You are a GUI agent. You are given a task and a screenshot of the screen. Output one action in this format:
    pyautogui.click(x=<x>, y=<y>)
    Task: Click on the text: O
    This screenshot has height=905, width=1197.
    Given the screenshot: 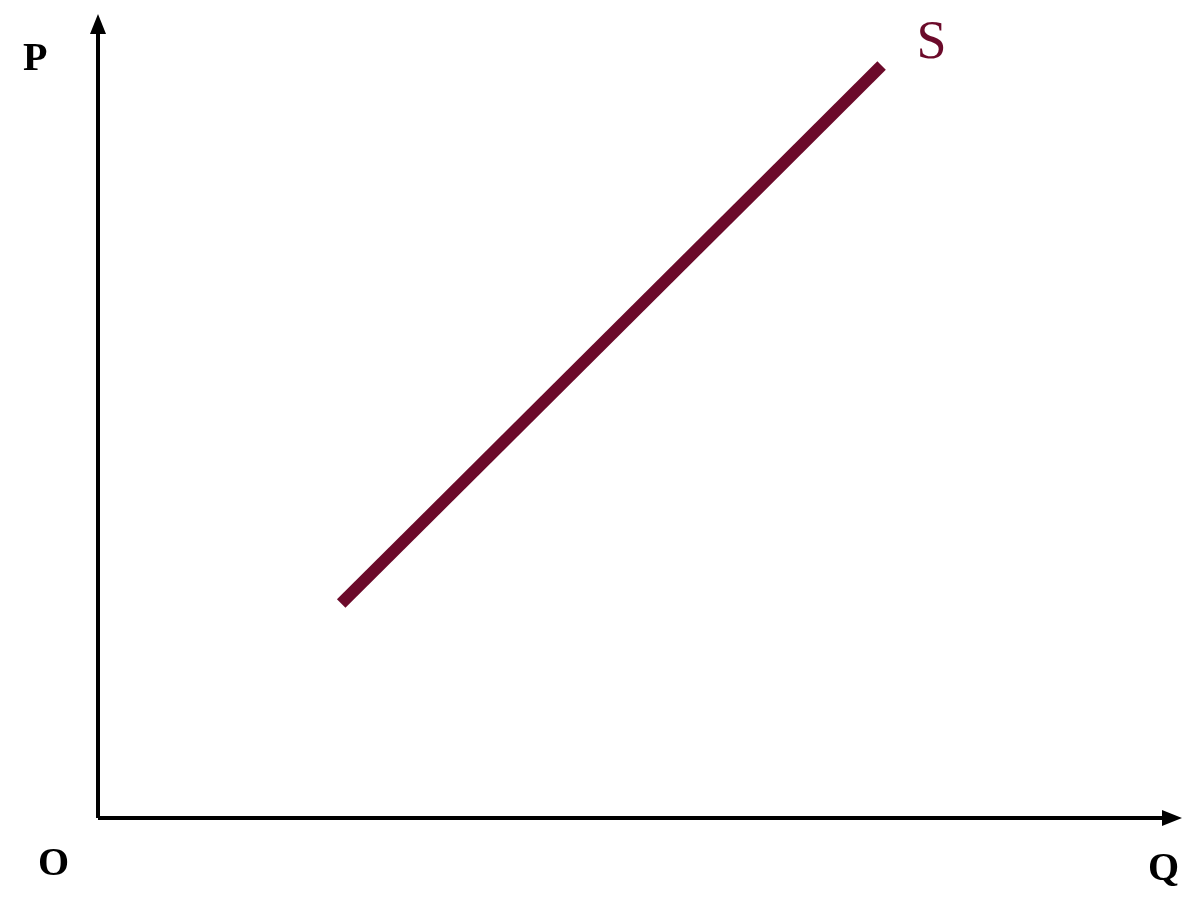 What is the action you would take?
    pyautogui.click(x=54, y=861)
    